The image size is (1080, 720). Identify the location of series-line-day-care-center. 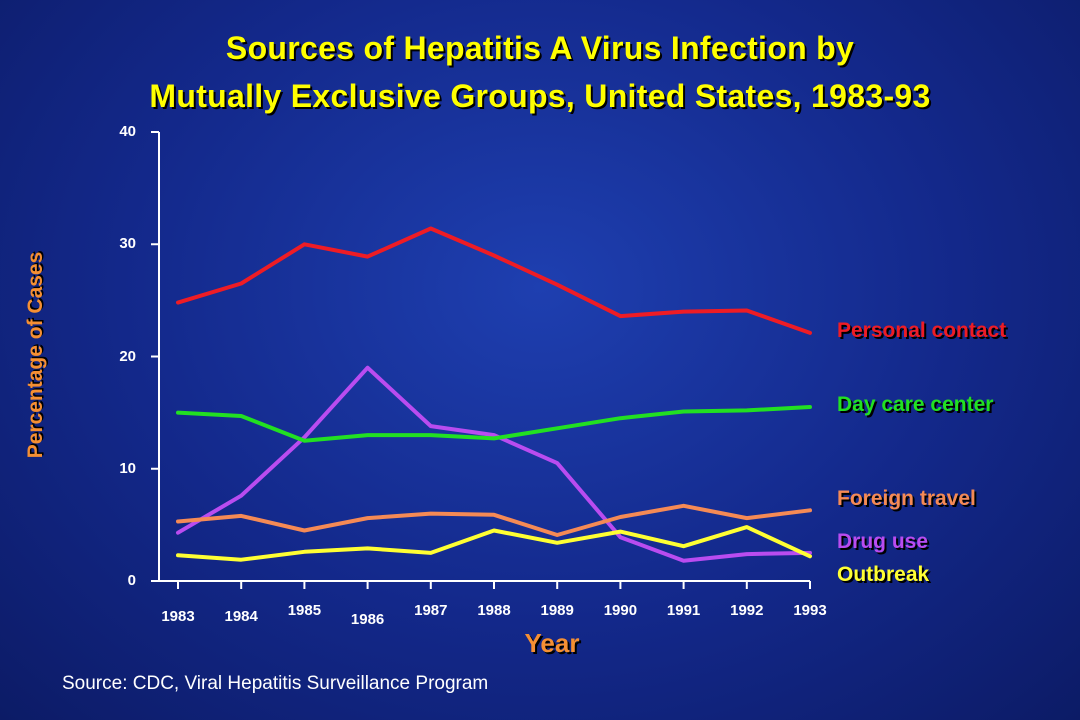
(494, 424).